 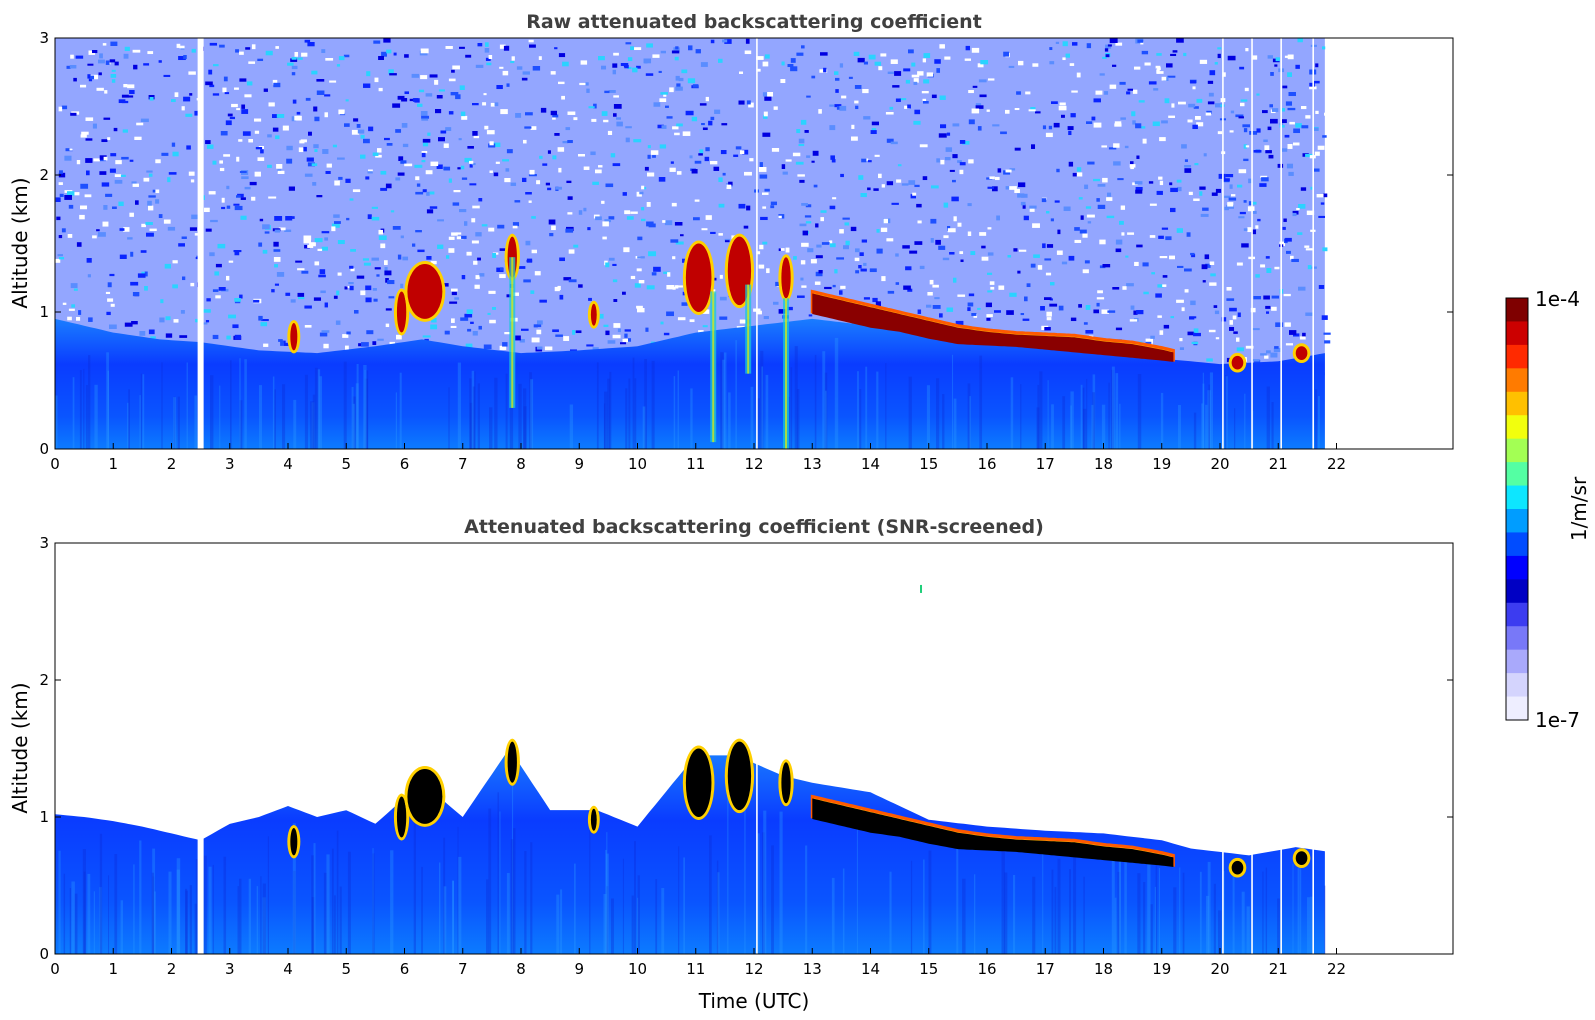 I want to click on x-tick-label: 2, so click(x=172, y=464).